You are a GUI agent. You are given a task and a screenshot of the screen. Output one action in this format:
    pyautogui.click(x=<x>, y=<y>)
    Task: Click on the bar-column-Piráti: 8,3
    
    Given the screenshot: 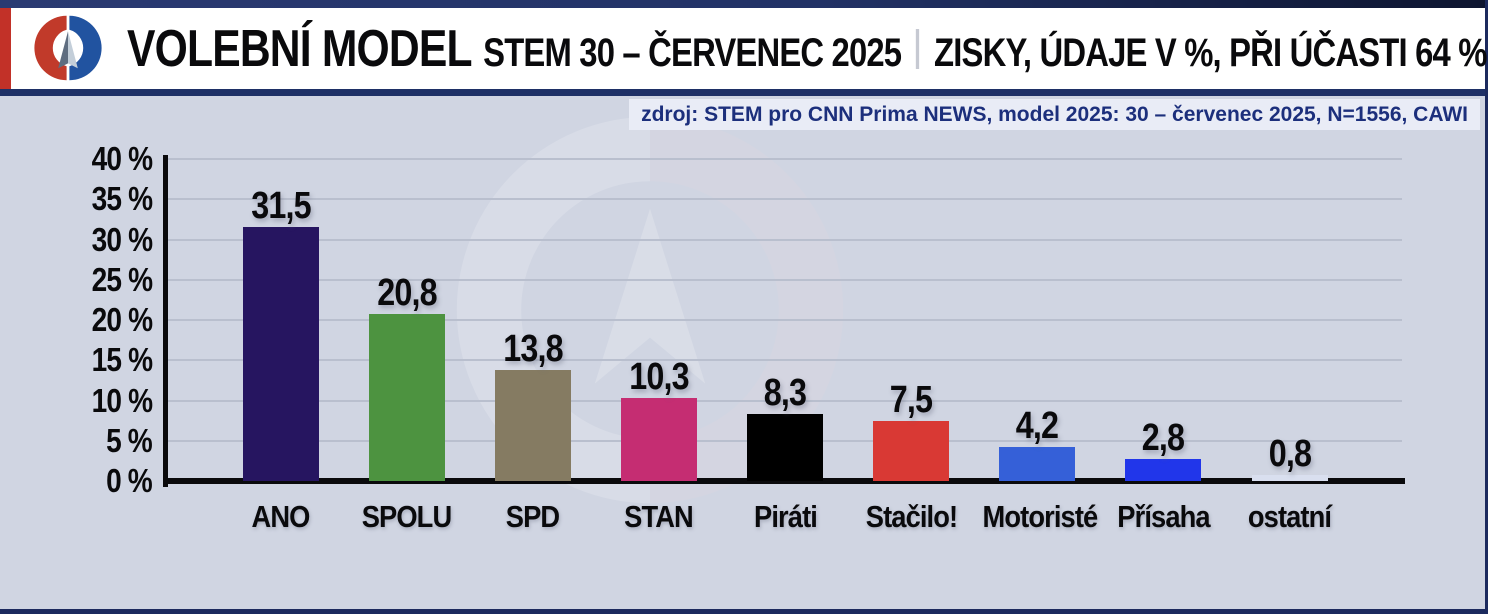 What is the action you would take?
    pyautogui.click(x=785, y=292)
    